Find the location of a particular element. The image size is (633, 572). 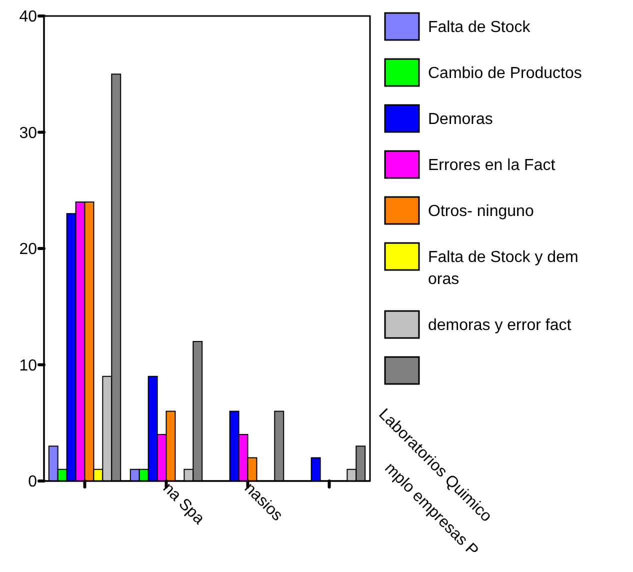

y-tick-label: 10 is located at coordinates (28, 365).